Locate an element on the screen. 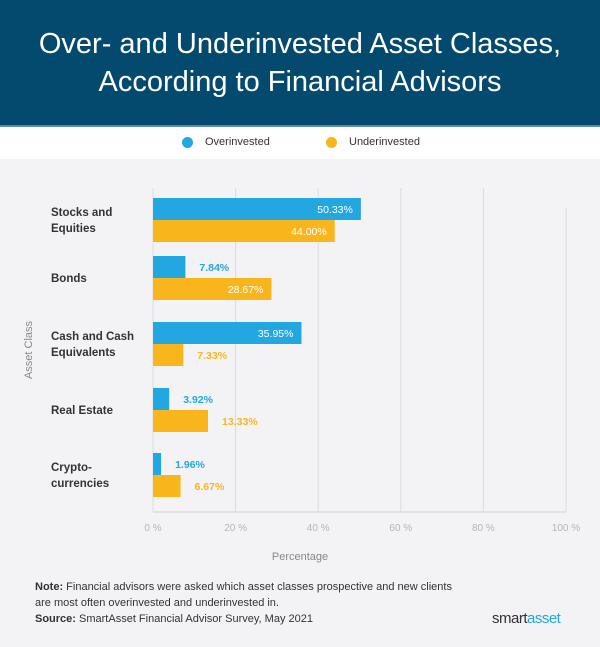  x-tick-label: 60 % is located at coordinates (400, 528).